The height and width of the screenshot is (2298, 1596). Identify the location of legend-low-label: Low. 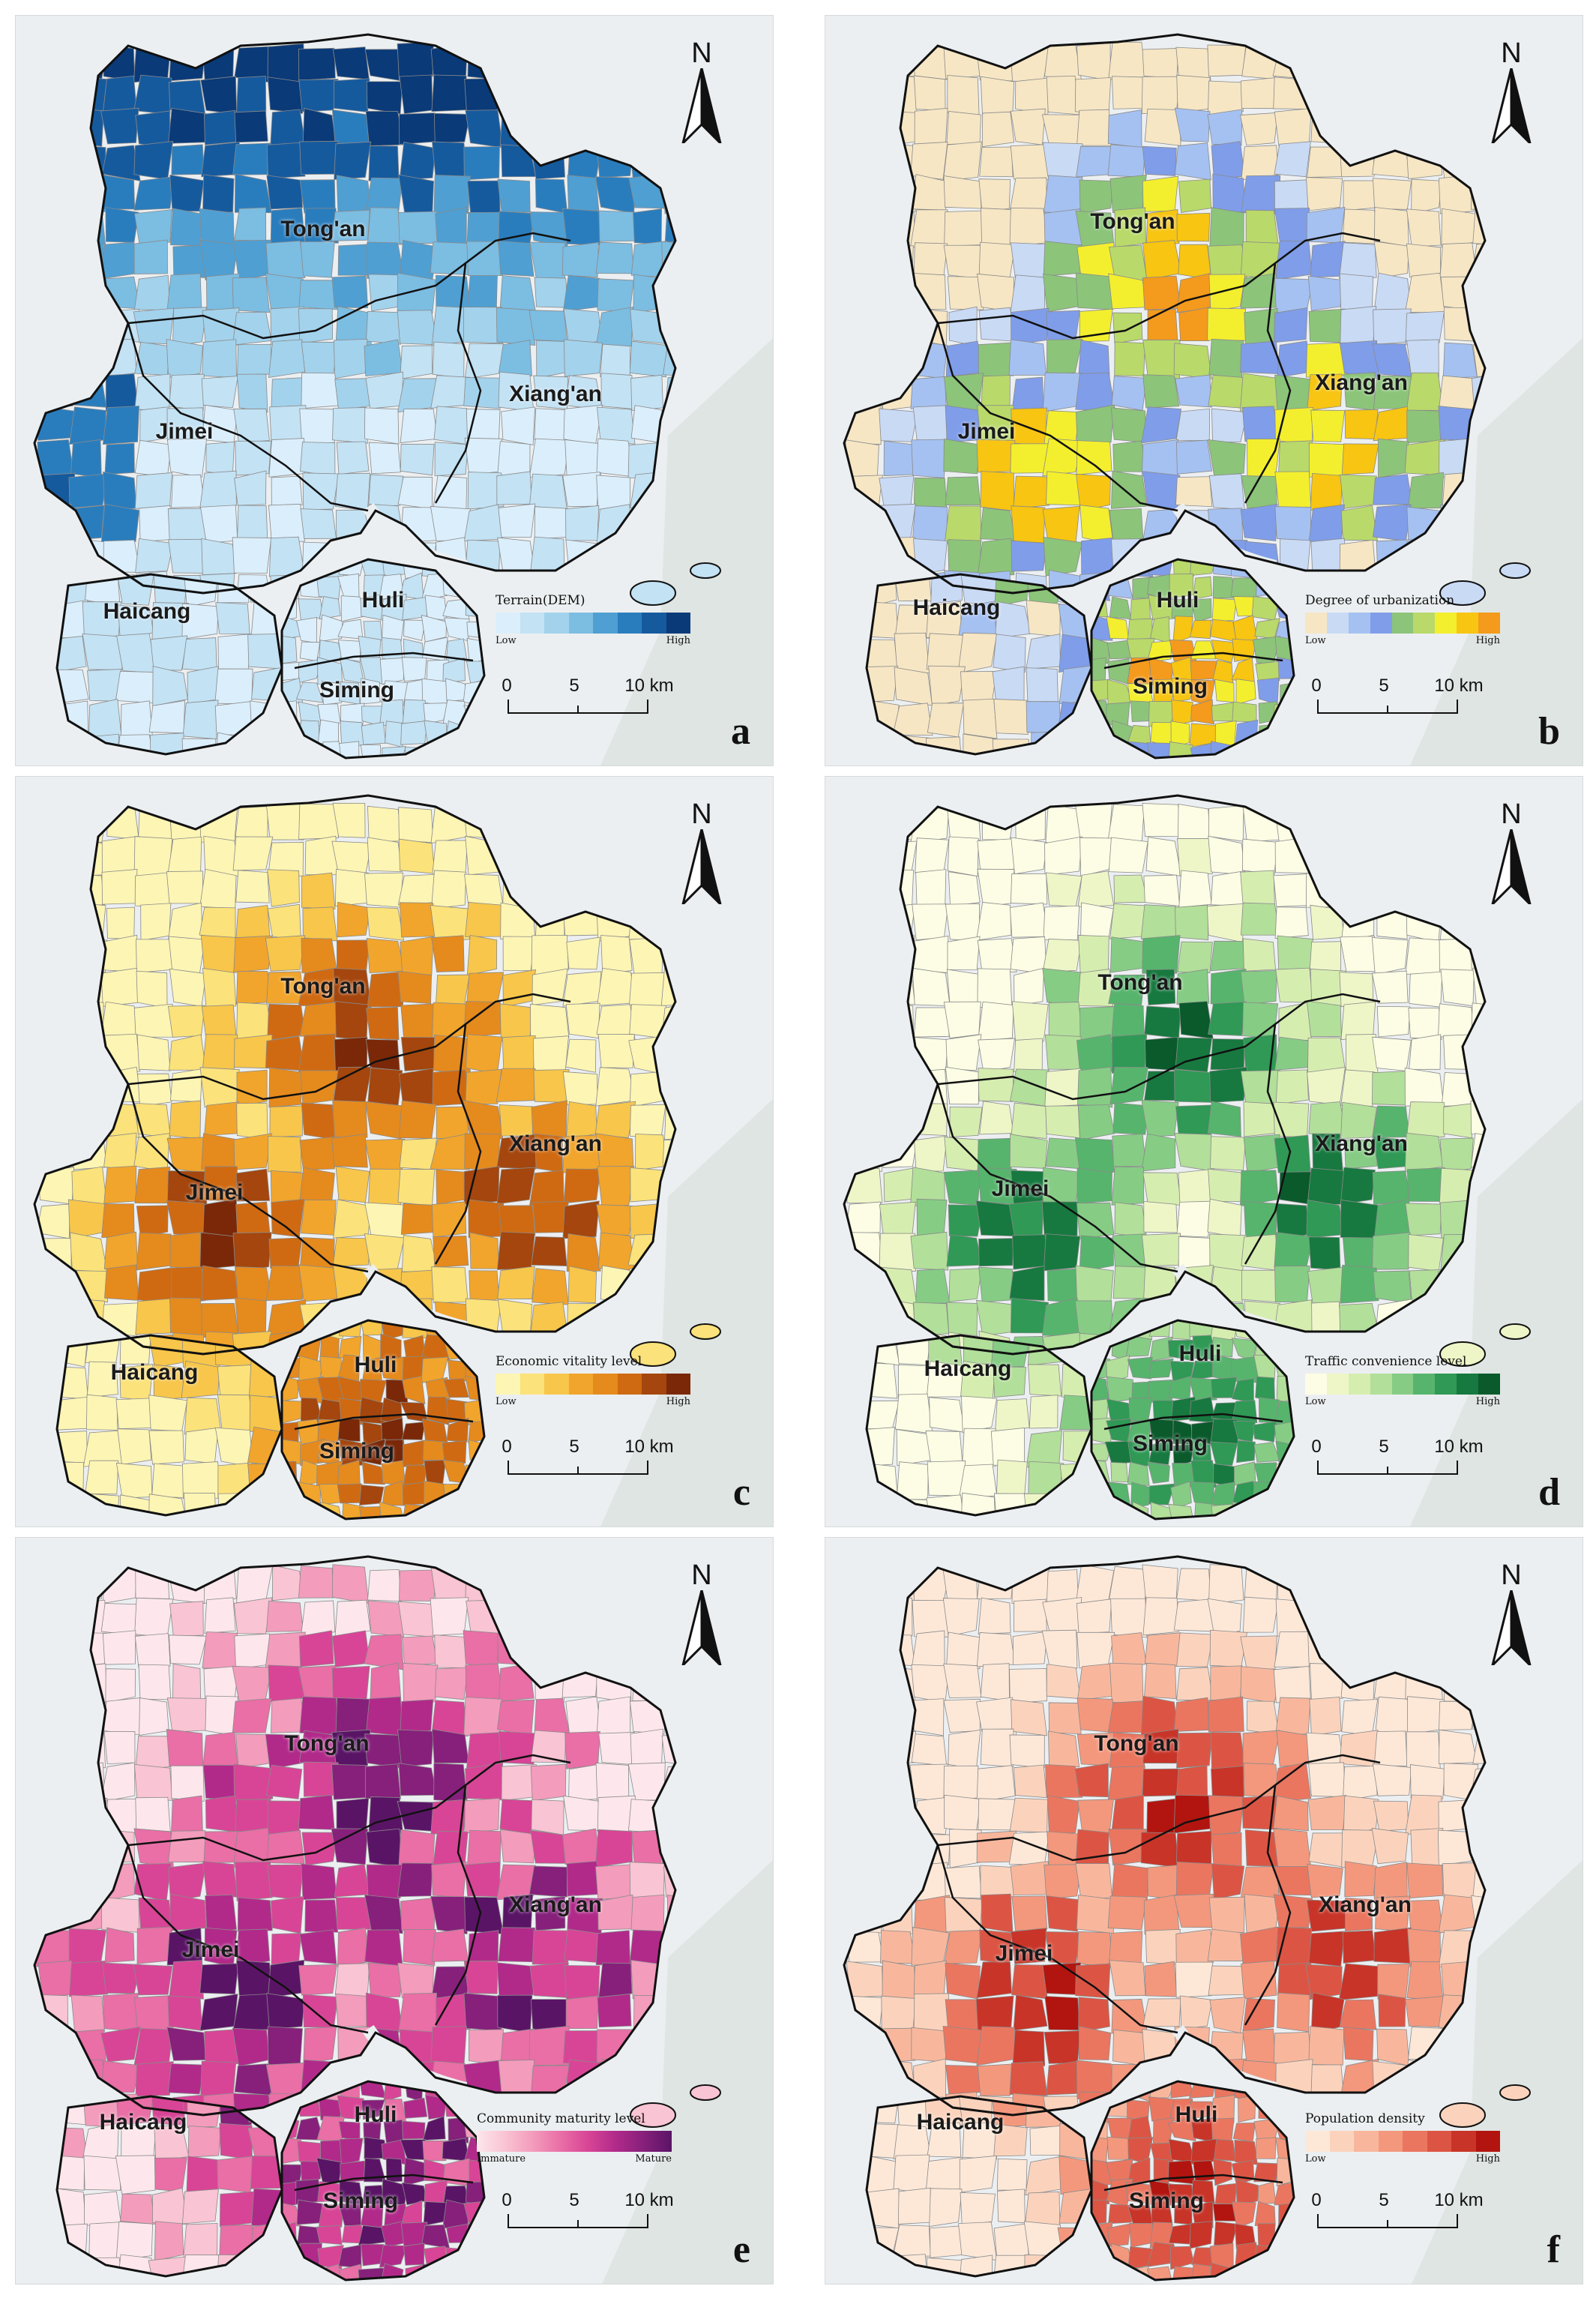
(1315, 1401).